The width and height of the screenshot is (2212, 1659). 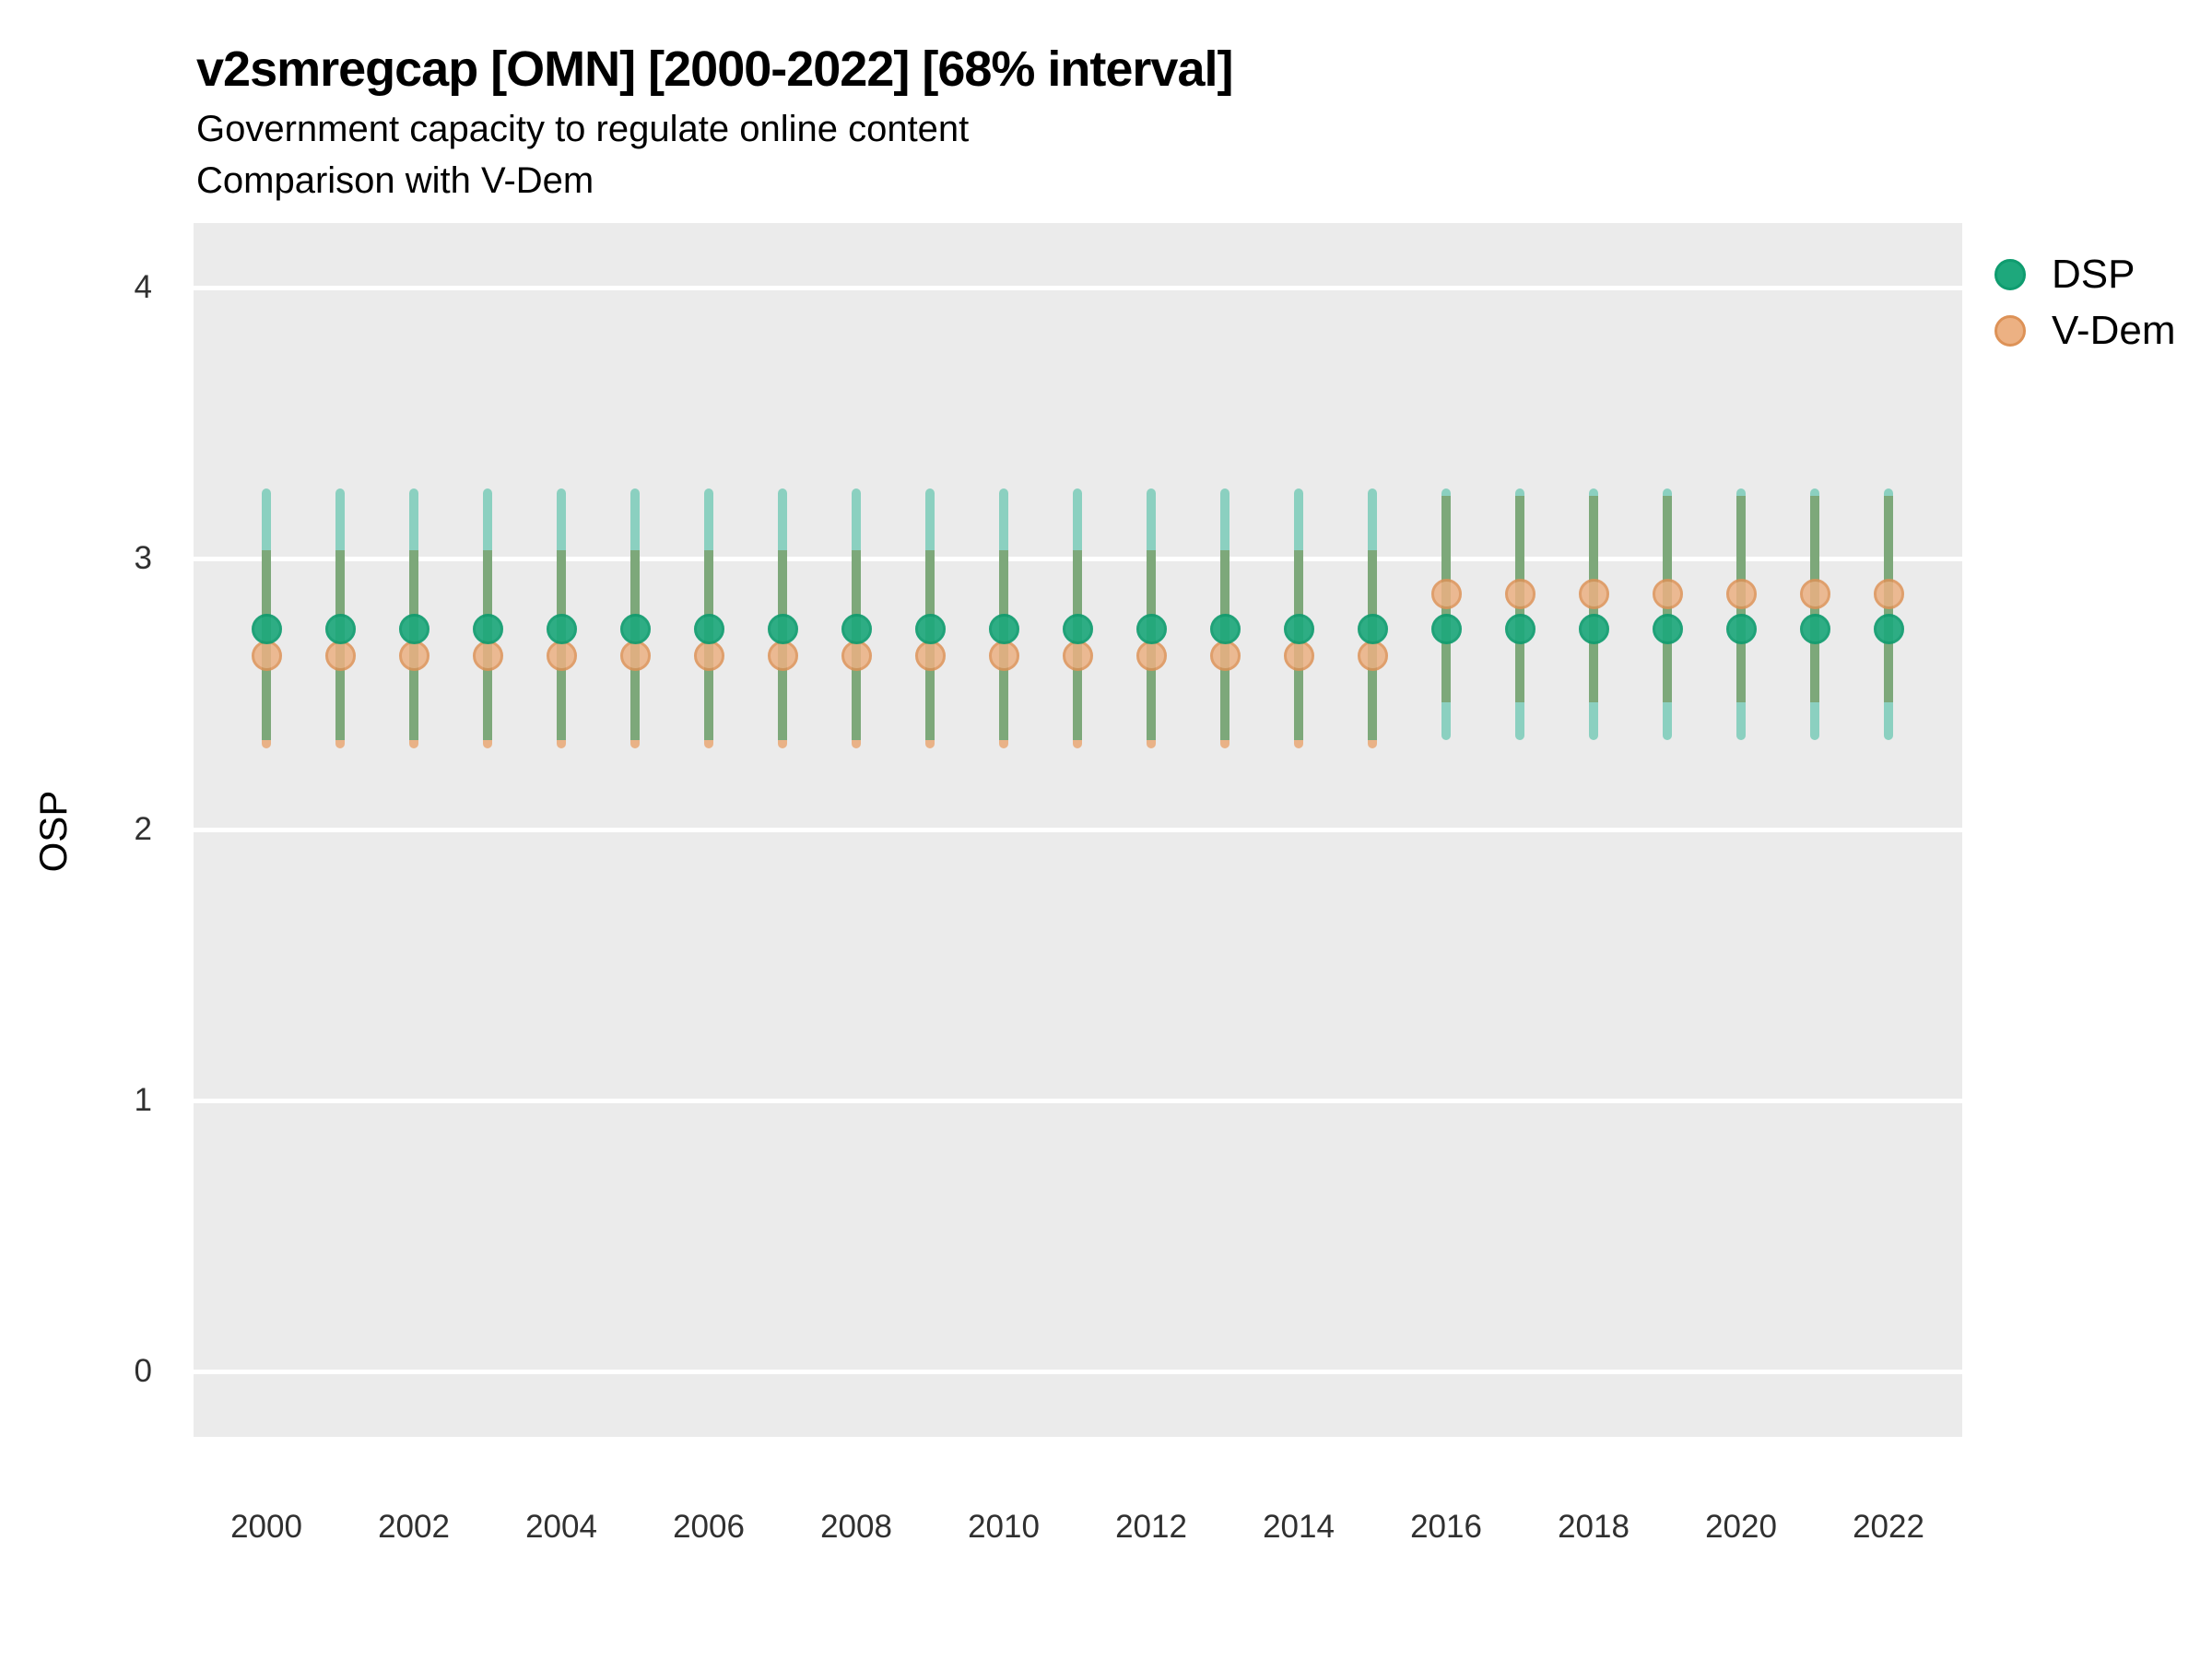 I want to click on dsp-point-2021, so click(x=1814, y=628).